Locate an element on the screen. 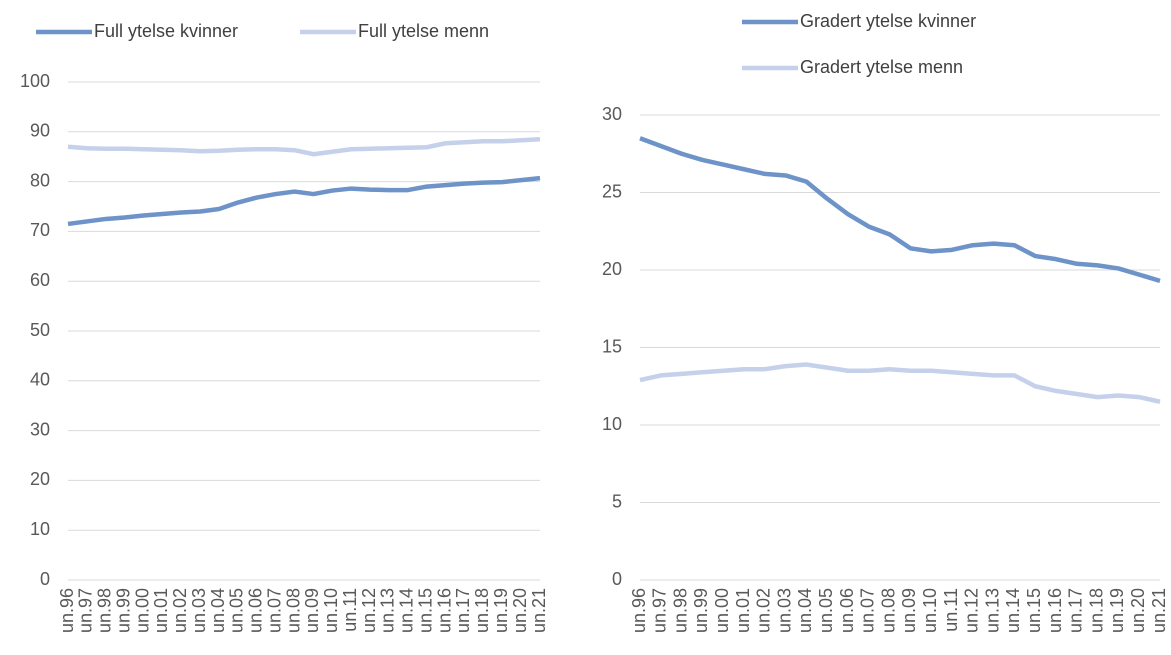 Image resolution: width=1171 pixels, height=655 pixels. legend-label: Gradert ytelse kvinner is located at coordinates (888, 21).